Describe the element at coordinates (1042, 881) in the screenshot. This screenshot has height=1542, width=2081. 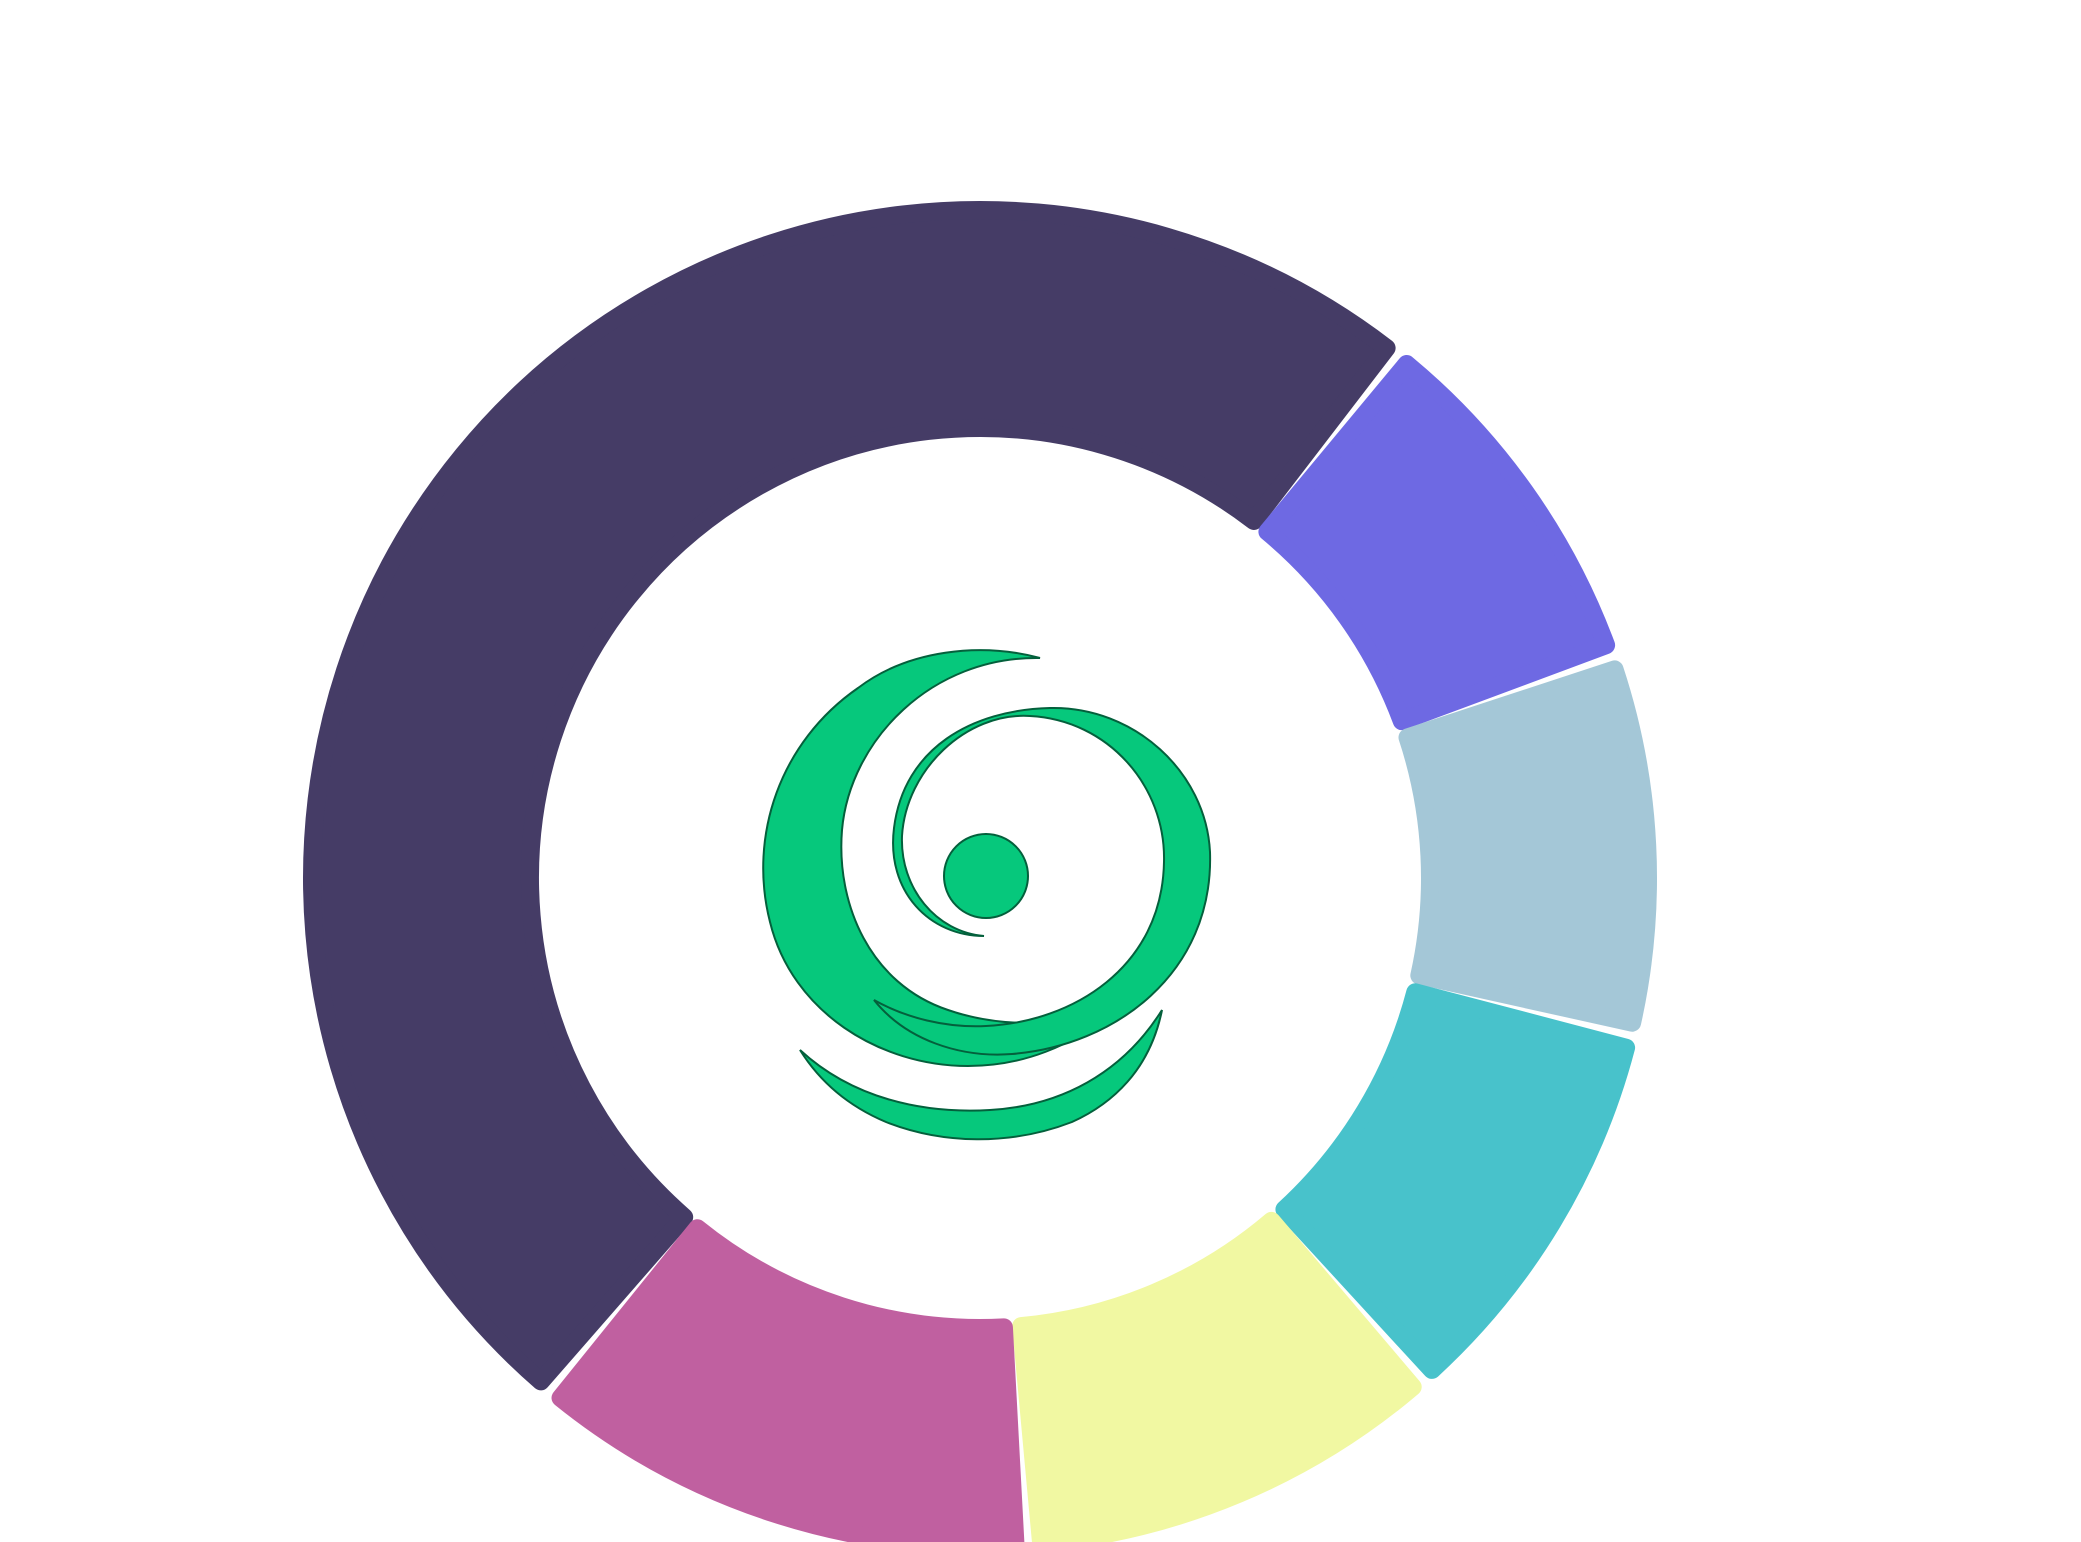
I see `logo-middle-swirl` at that location.